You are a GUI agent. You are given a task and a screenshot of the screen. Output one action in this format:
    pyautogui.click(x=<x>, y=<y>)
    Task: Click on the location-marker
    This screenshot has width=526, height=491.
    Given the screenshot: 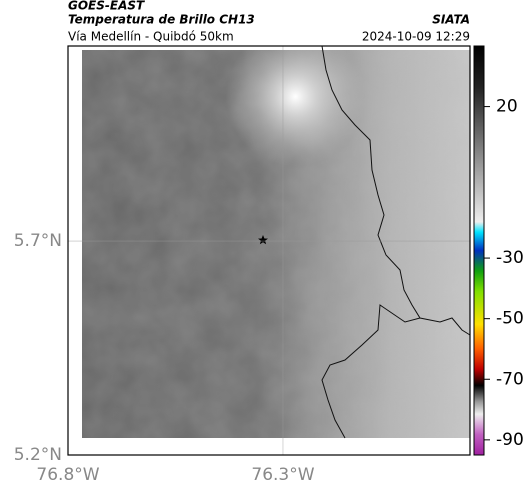 What is the action you would take?
    pyautogui.click(x=263, y=240)
    